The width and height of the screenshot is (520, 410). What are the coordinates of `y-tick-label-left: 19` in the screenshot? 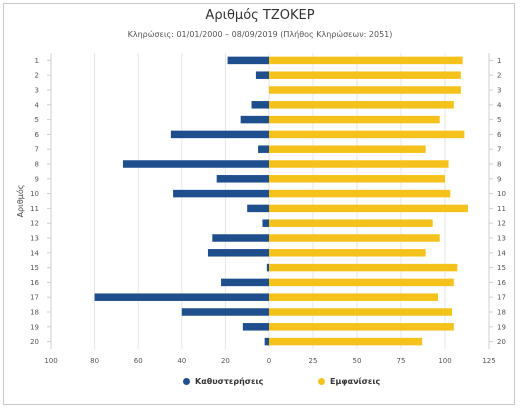 It's located at (34, 327).